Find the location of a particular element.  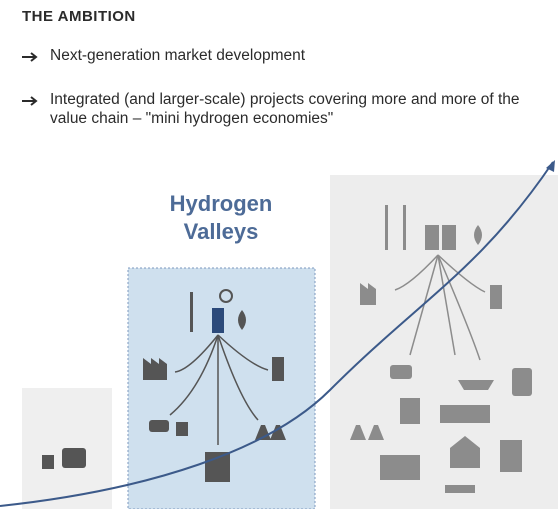

valley-icons is located at coordinates (214, 385).